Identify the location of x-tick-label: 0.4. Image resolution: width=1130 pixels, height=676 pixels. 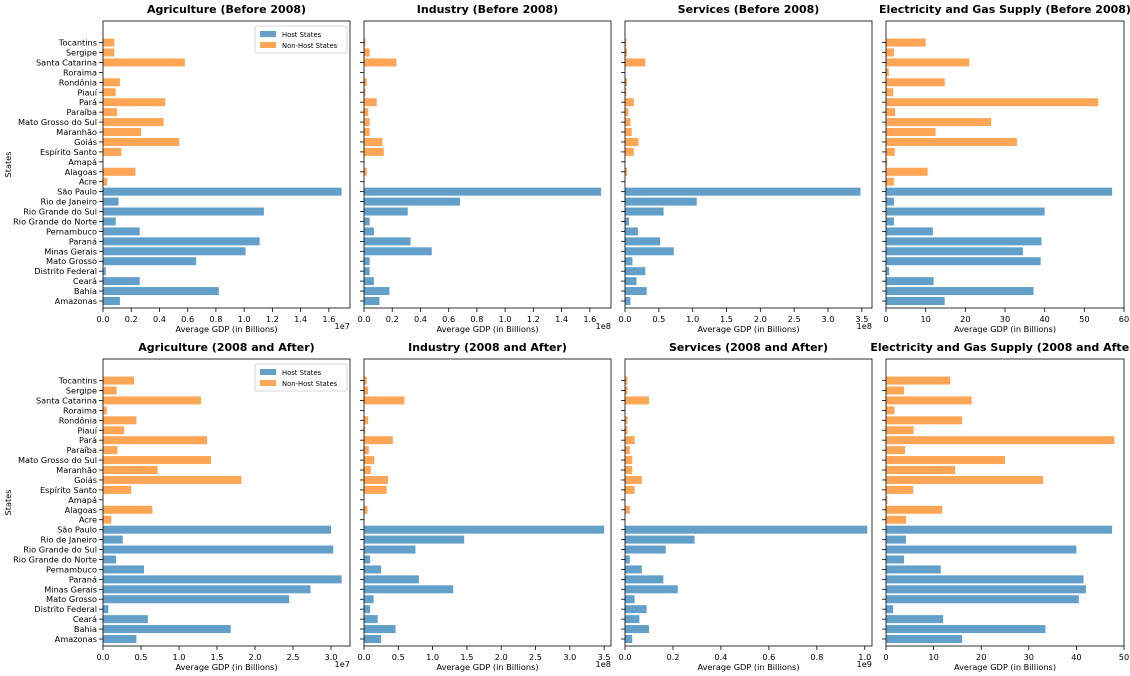
(420, 319).